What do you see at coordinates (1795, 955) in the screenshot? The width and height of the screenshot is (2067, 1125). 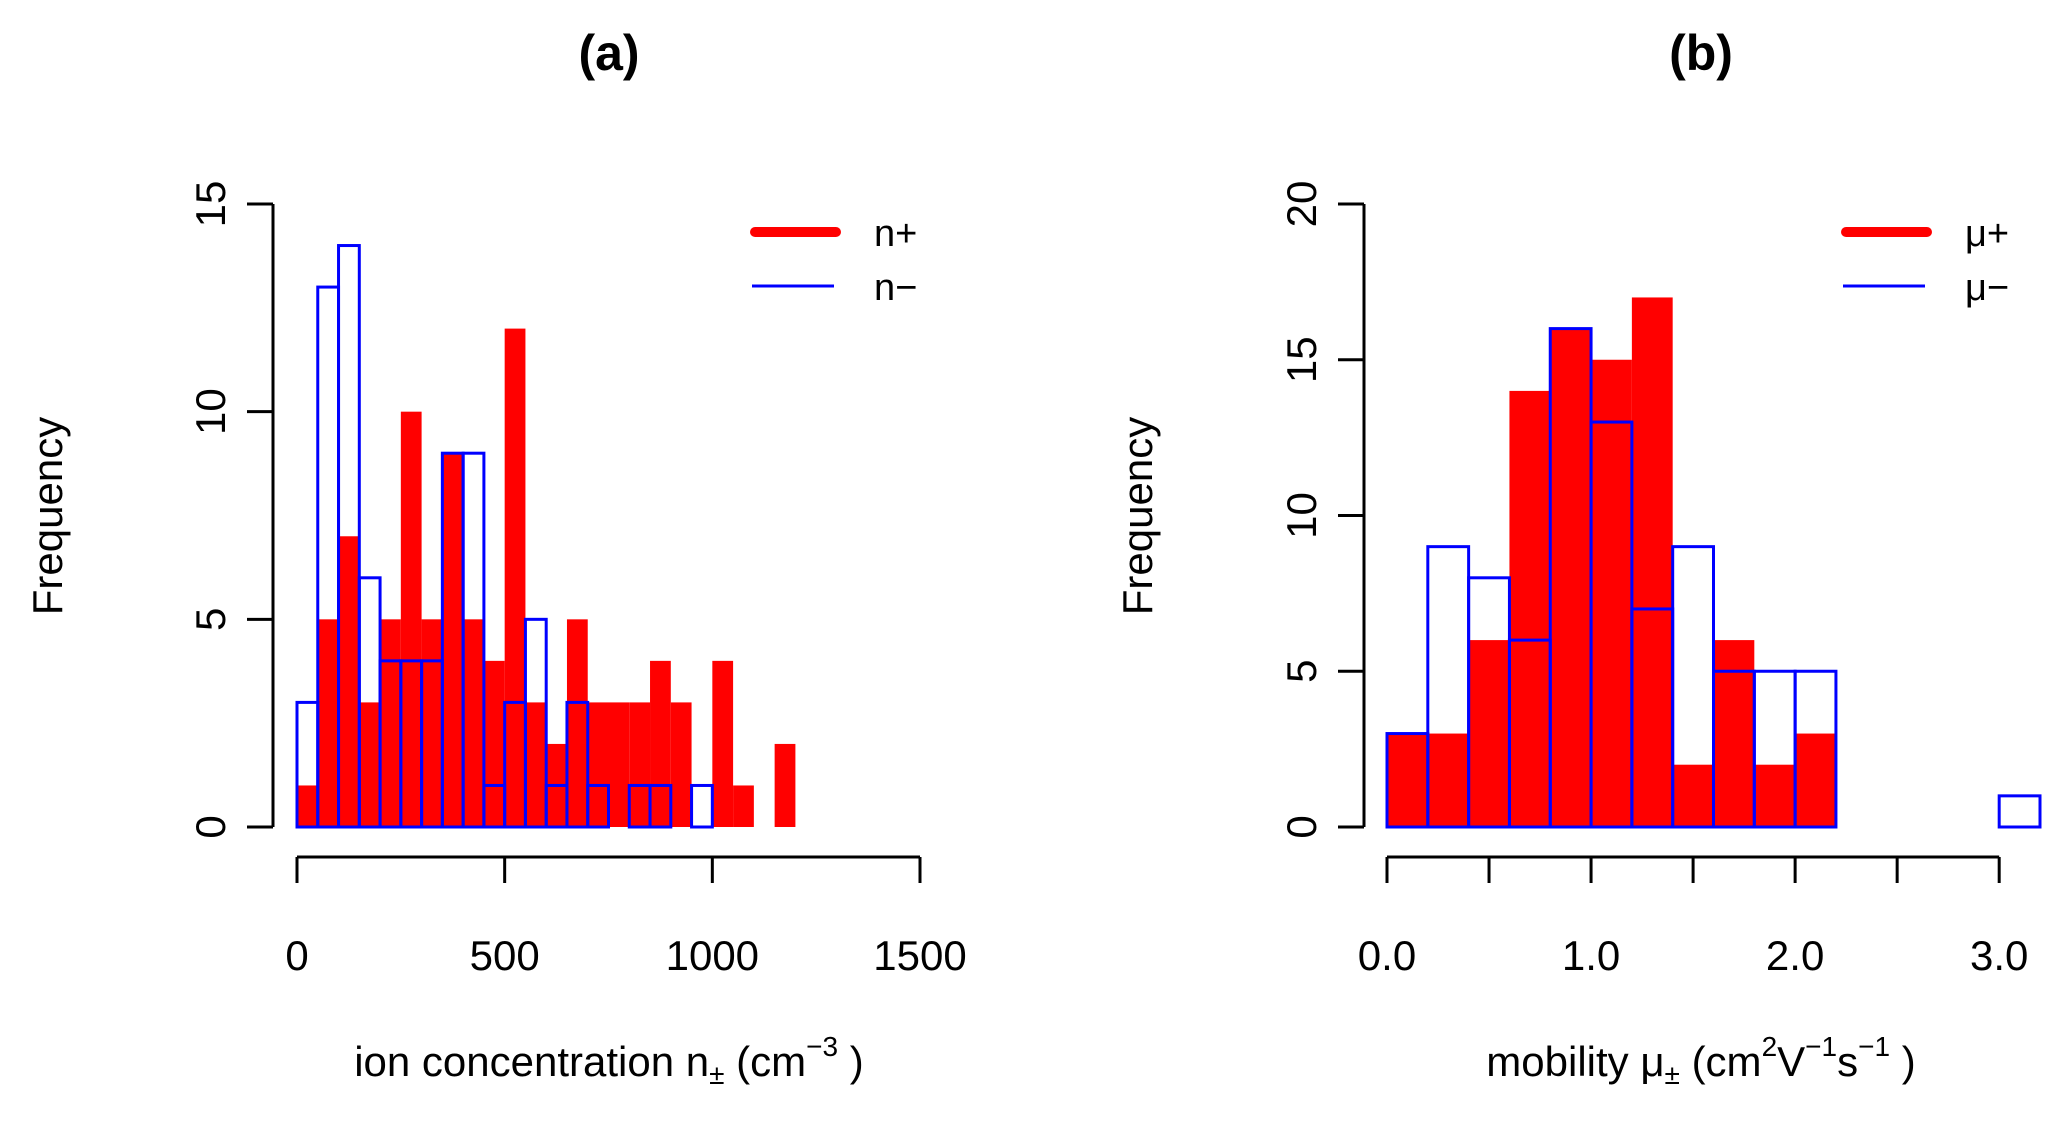 I see `x-tick-label: 2.0` at bounding box center [1795, 955].